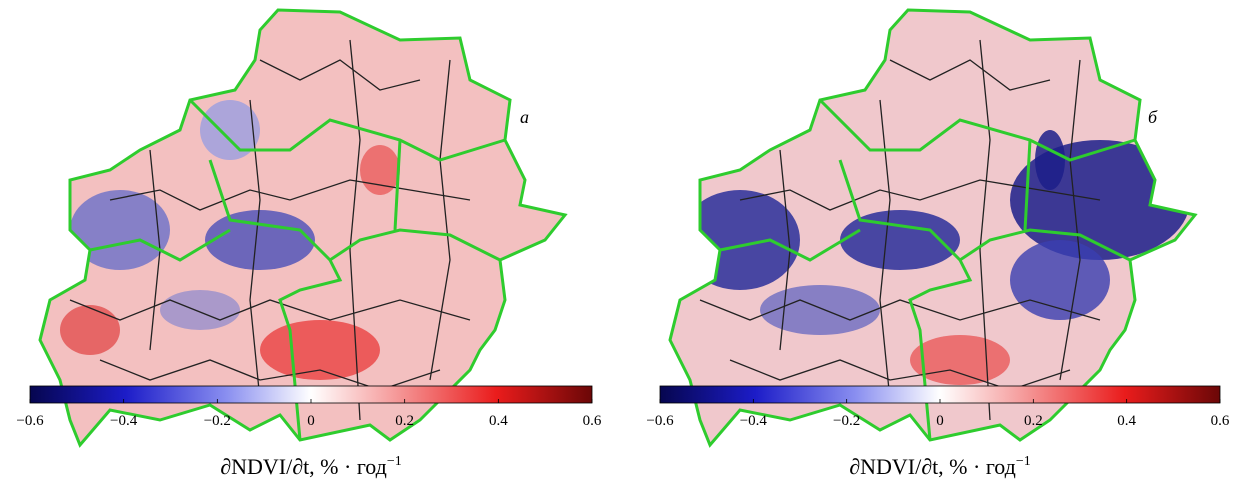 The width and height of the screenshot is (1242, 489). What do you see at coordinates (1153, 117) in the screenshot?
I see `panel-letter: б` at bounding box center [1153, 117].